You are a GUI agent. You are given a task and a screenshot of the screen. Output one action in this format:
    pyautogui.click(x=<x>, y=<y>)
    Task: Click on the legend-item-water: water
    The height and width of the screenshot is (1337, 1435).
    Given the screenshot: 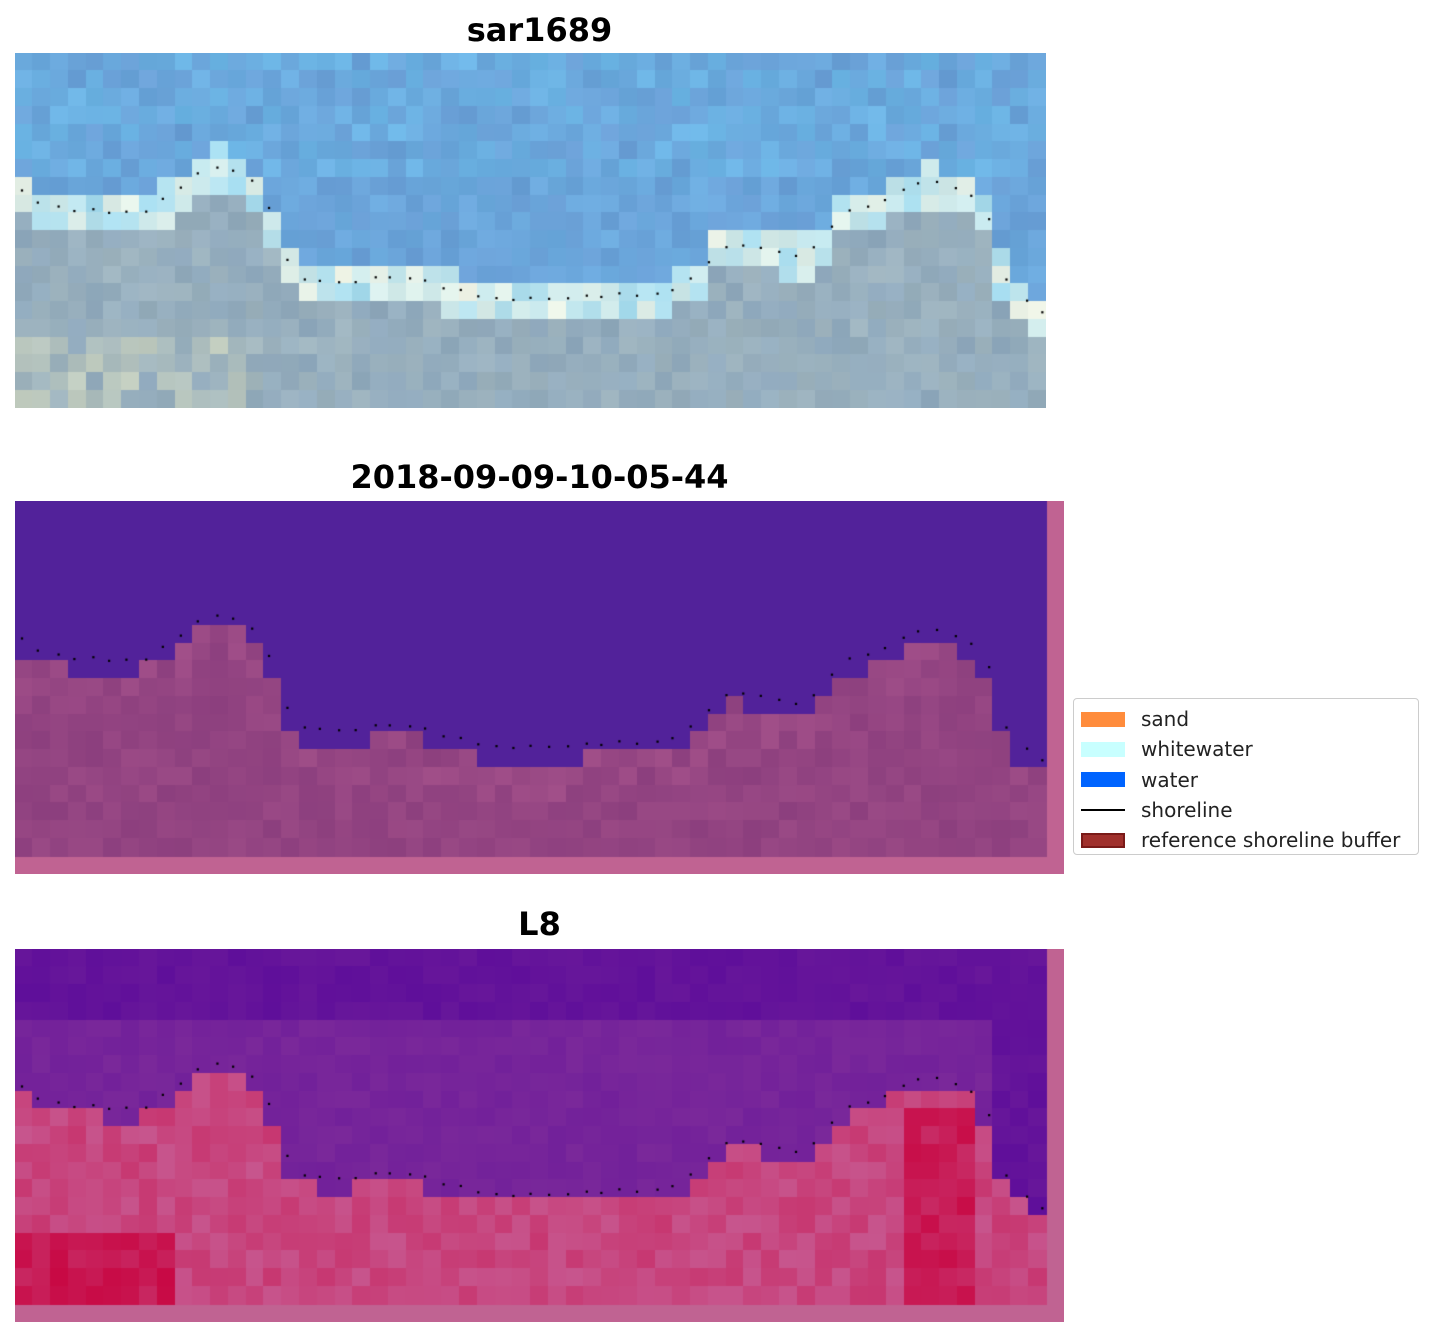 What is the action you would take?
    pyautogui.click(x=1246, y=780)
    